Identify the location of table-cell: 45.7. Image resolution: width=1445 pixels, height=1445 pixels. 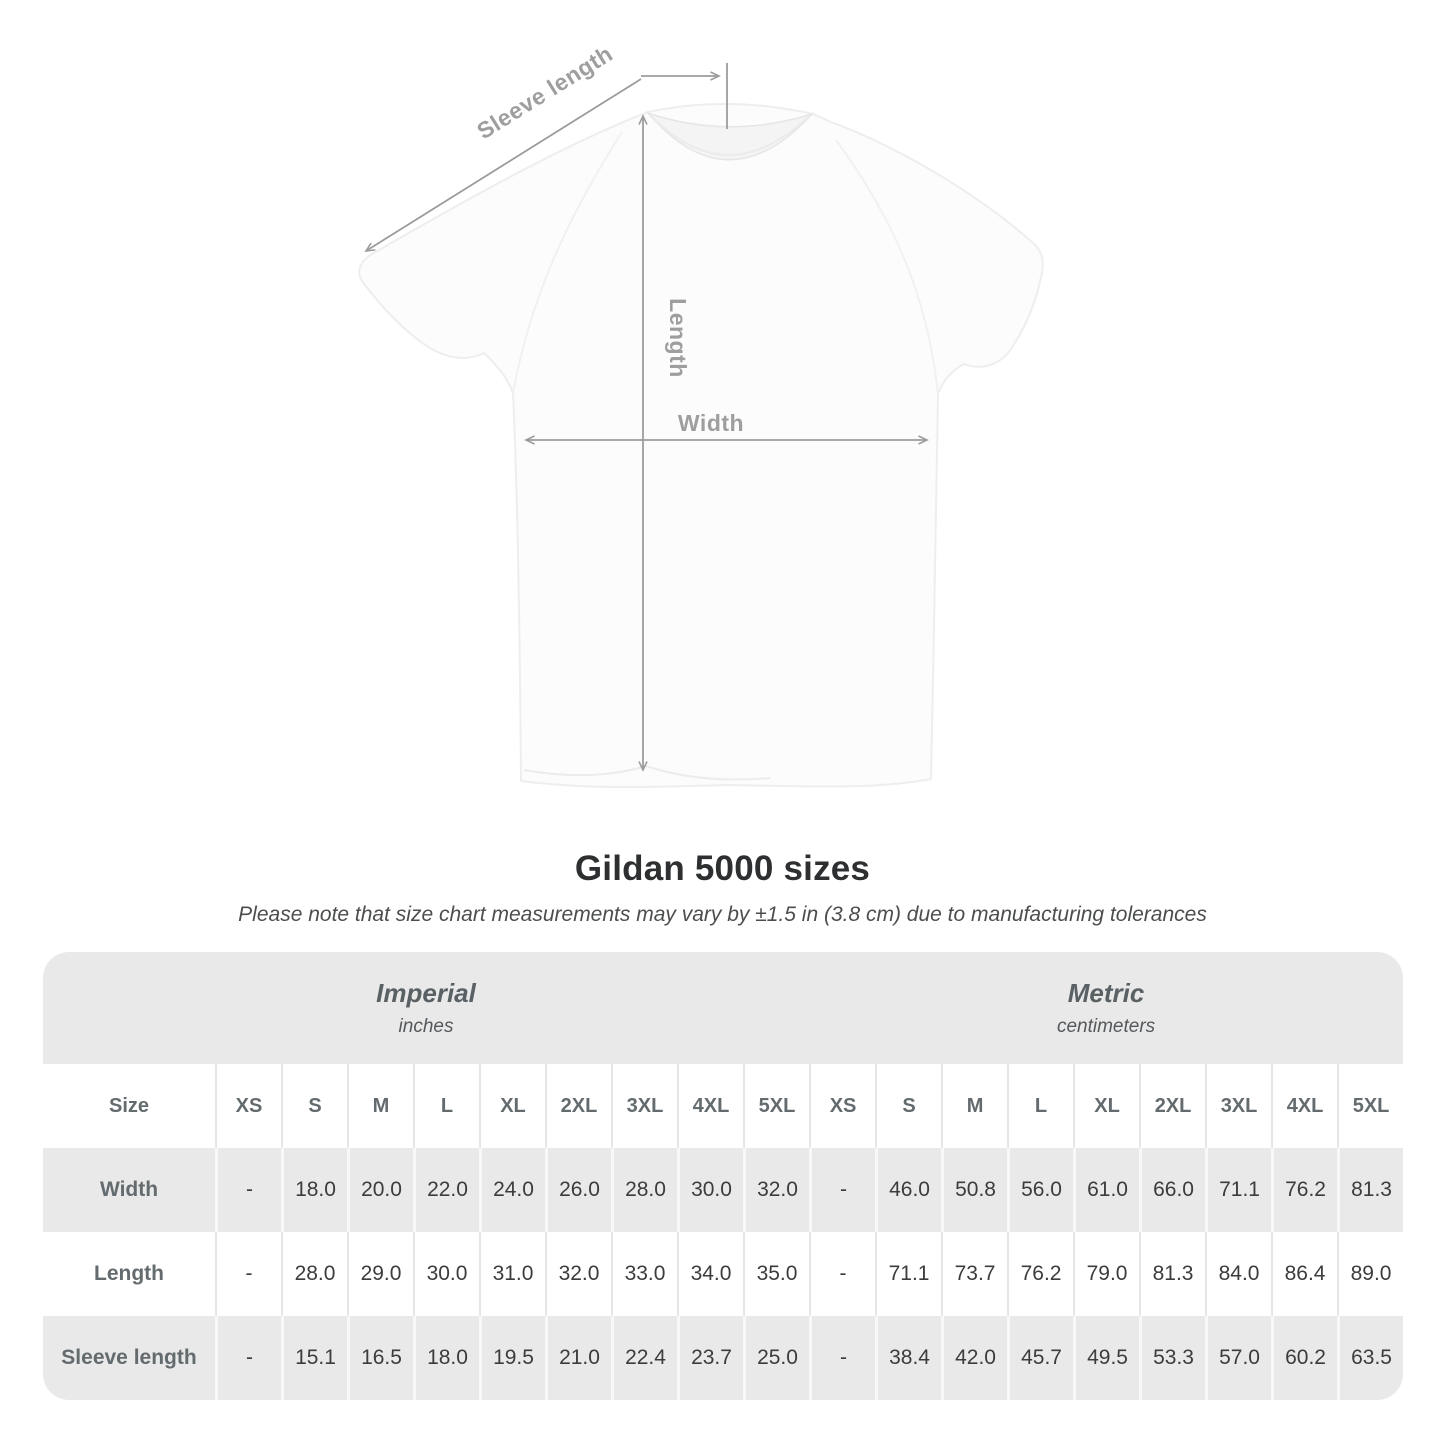
(1040, 1358).